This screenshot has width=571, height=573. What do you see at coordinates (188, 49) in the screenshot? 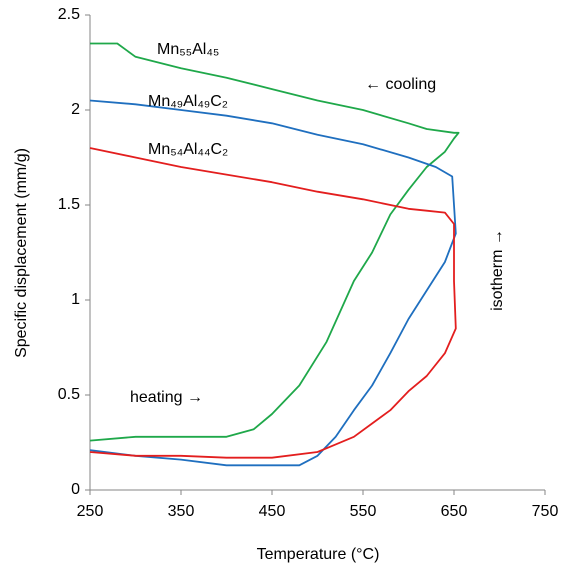
I see `series-label: Mn₅₅Al₄₅` at bounding box center [188, 49].